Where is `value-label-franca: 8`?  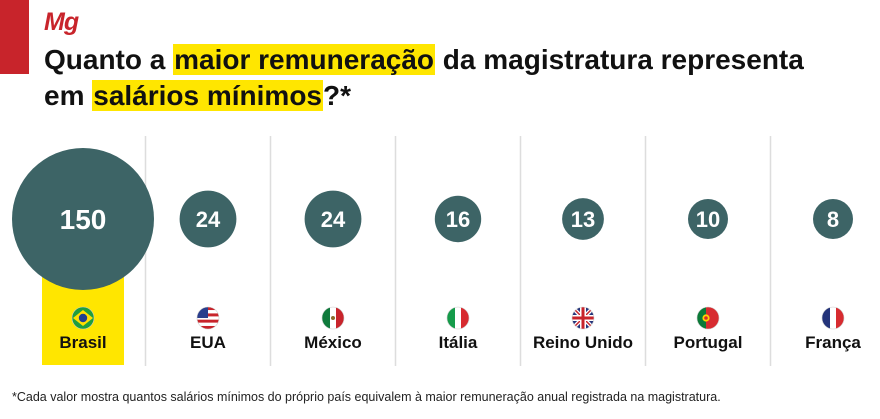
value-label-franca: 8 is located at coordinates (833, 219).